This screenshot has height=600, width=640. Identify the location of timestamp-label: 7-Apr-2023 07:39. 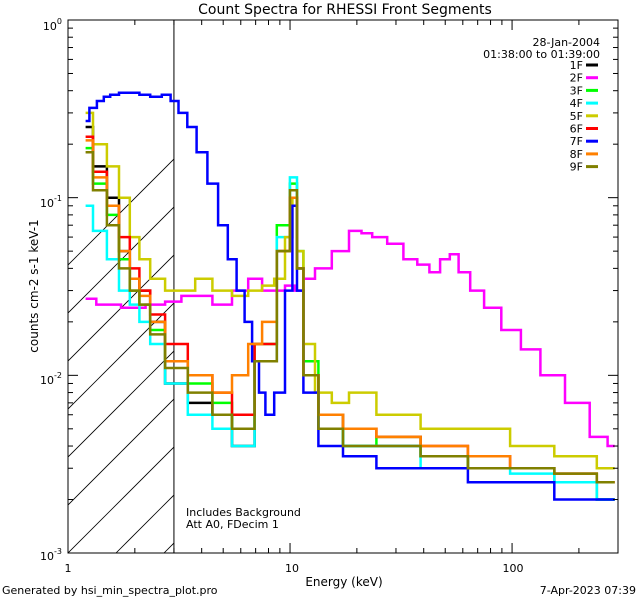
(588, 590).